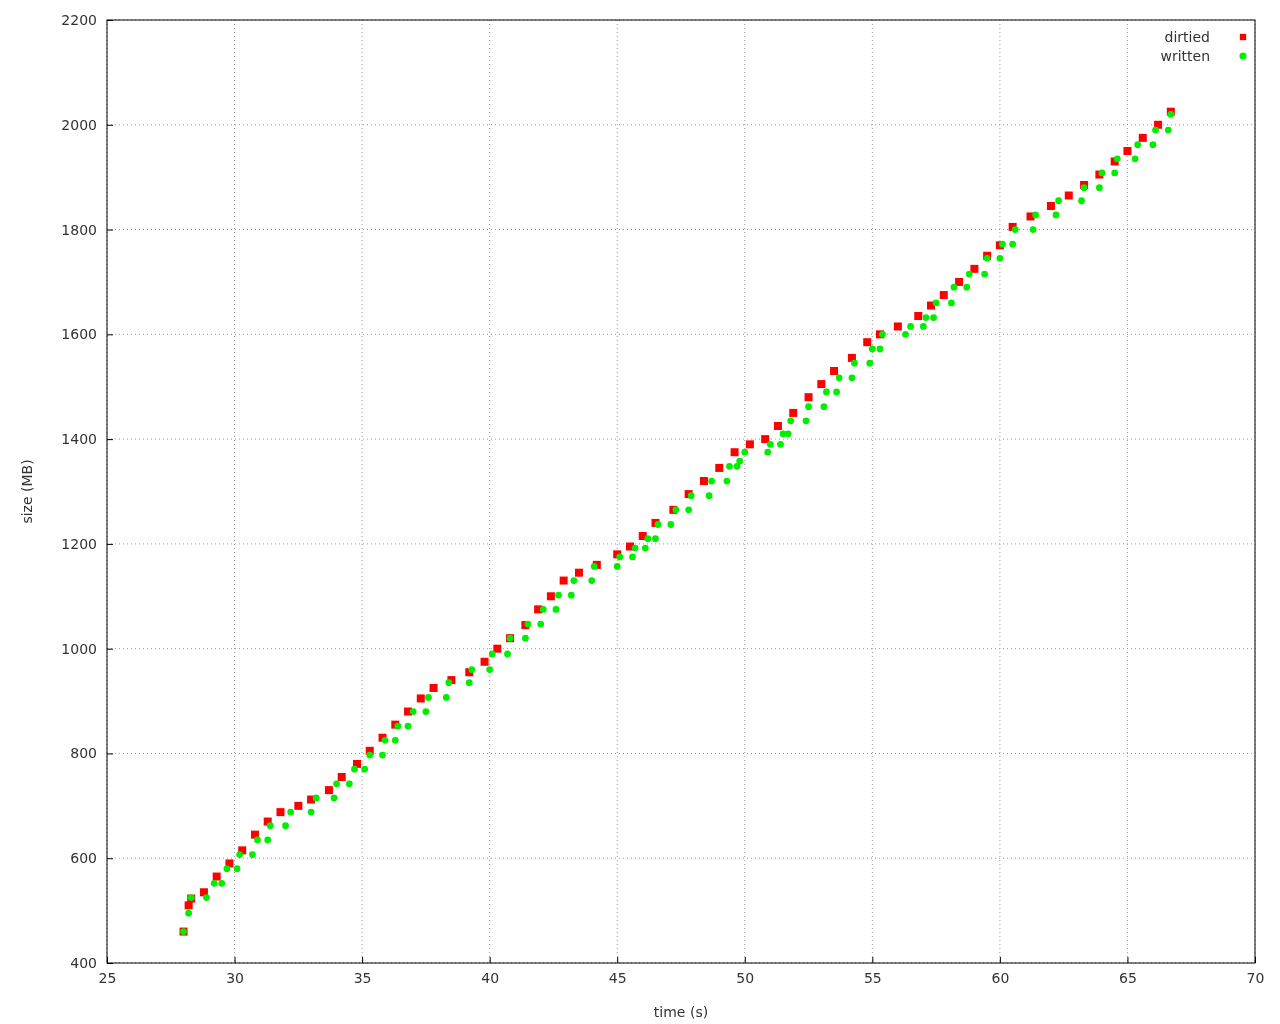 This screenshot has width=1280, height=1024. I want to click on x-tick-label: 55, so click(872, 977).